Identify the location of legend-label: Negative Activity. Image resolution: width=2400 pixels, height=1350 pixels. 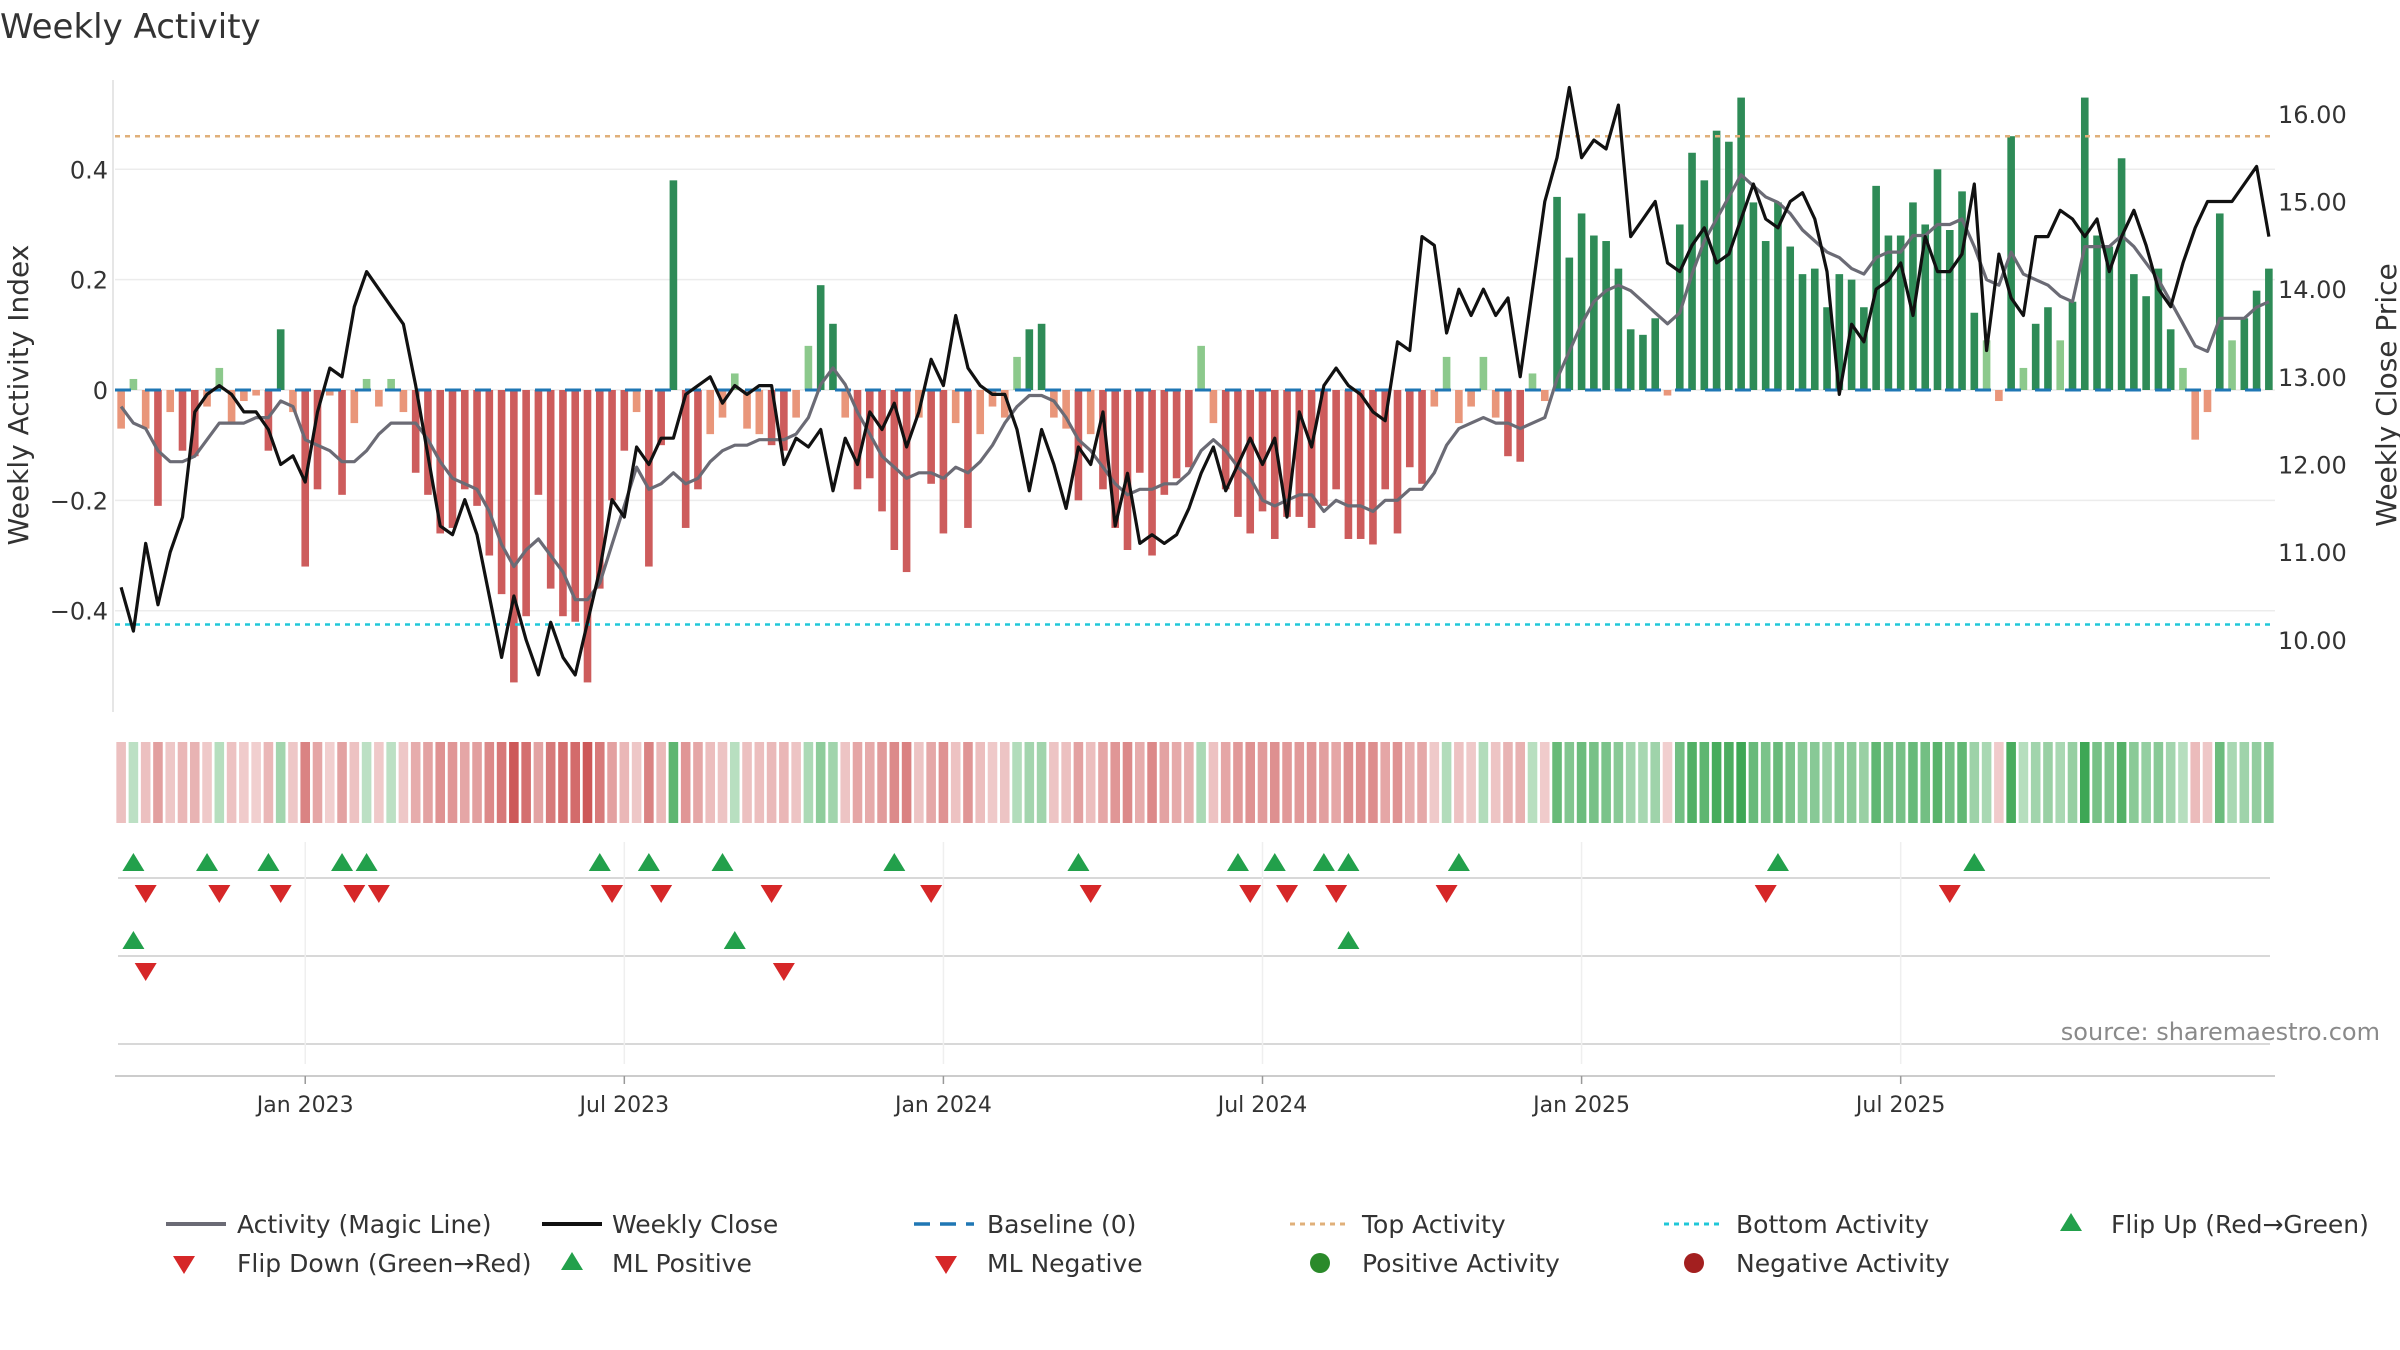
(1843, 1263).